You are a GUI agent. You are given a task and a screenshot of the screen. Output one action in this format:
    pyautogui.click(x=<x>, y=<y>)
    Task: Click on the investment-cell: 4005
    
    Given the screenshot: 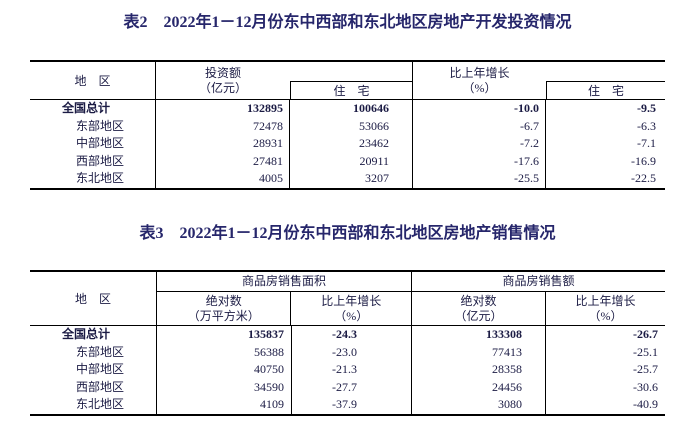 What is the action you would take?
    pyautogui.click(x=223, y=179)
    